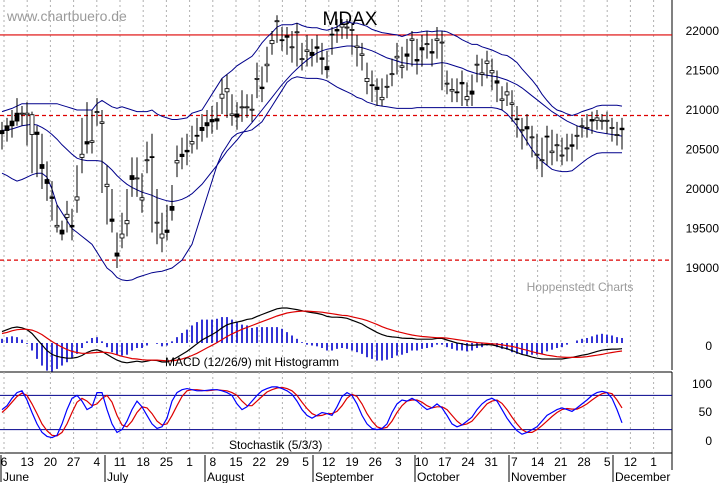 The width and height of the screenshot is (723, 483). I want to click on x-tick-label: 25, so click(167, 462).